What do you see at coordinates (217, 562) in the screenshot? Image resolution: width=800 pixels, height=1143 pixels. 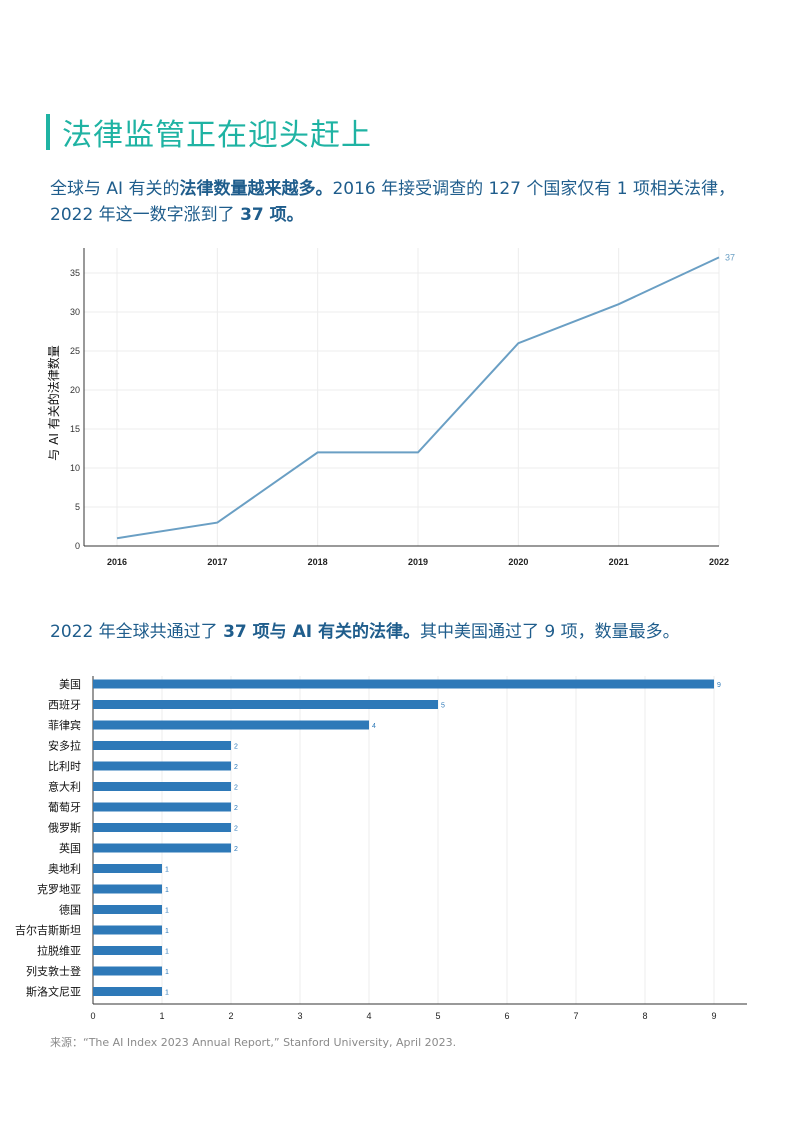 I see `x-tick-label: 2017` at bounding box center [217, 562].